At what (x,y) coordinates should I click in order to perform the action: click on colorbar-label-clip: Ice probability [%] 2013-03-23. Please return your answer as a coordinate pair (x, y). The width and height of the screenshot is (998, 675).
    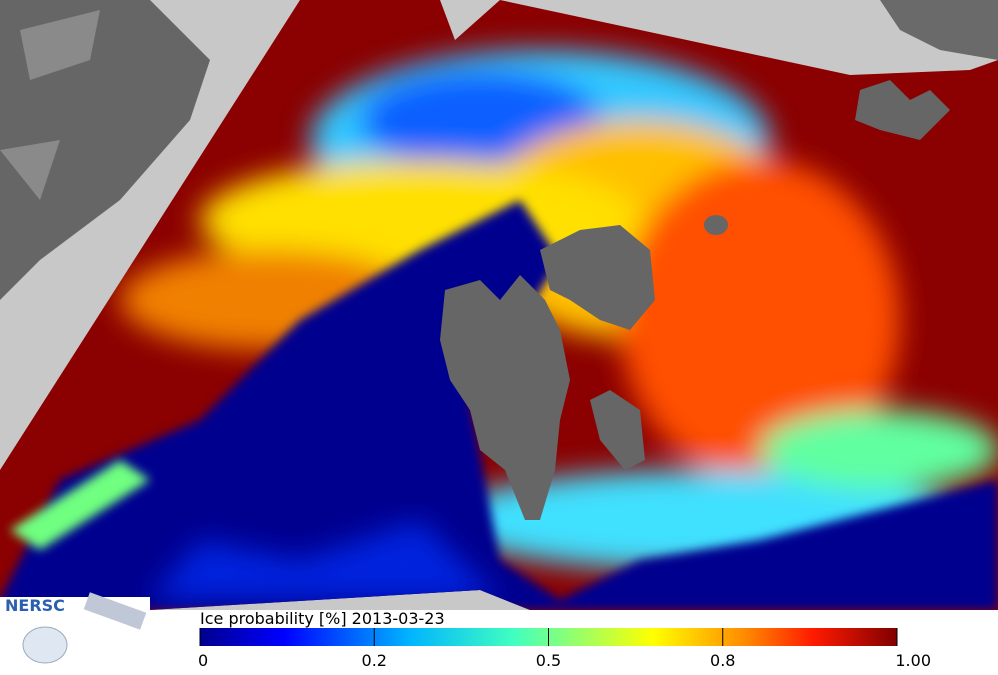
    Looking at the image, I should click on (322, 618).